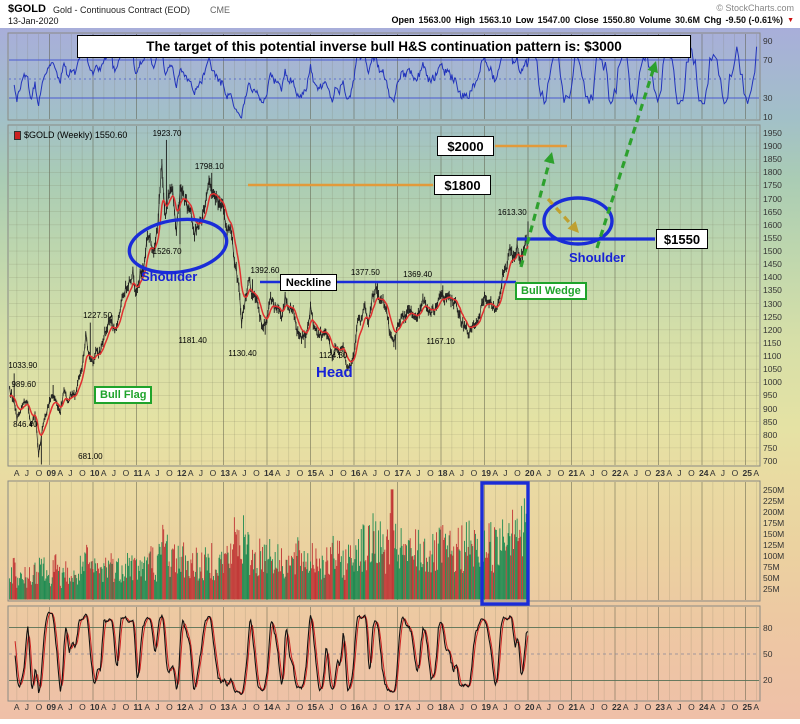 This screenshot has width=800, height=724. I want to click on stoch-axis-label: 50, so click(768, 654).